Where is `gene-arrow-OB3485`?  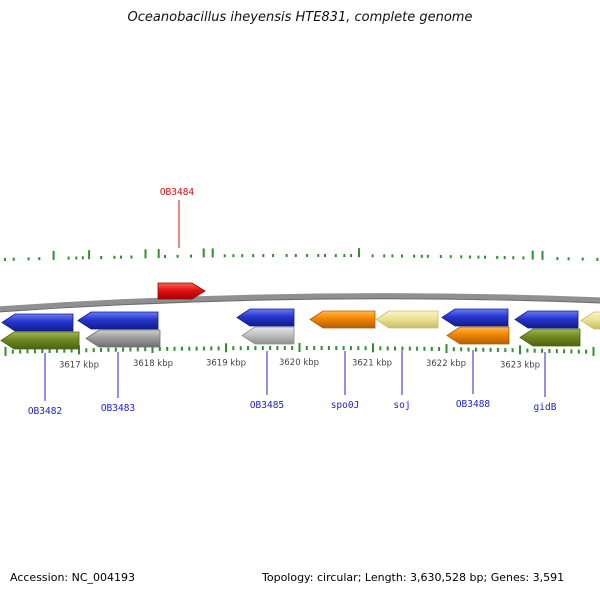 gene-arrow-OB3485 is located at coordinates (268, 335).